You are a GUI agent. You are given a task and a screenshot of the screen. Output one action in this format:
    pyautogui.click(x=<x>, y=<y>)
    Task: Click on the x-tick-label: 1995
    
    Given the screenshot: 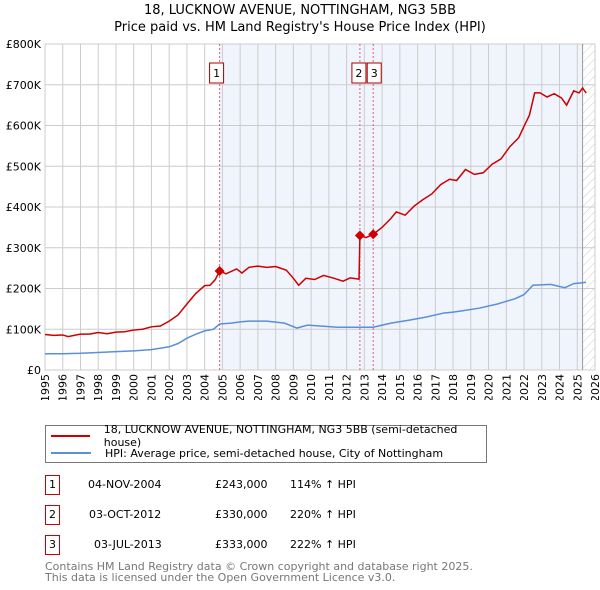 What is the action you would take?
    pyautogui.click(x=45, y=387)
    